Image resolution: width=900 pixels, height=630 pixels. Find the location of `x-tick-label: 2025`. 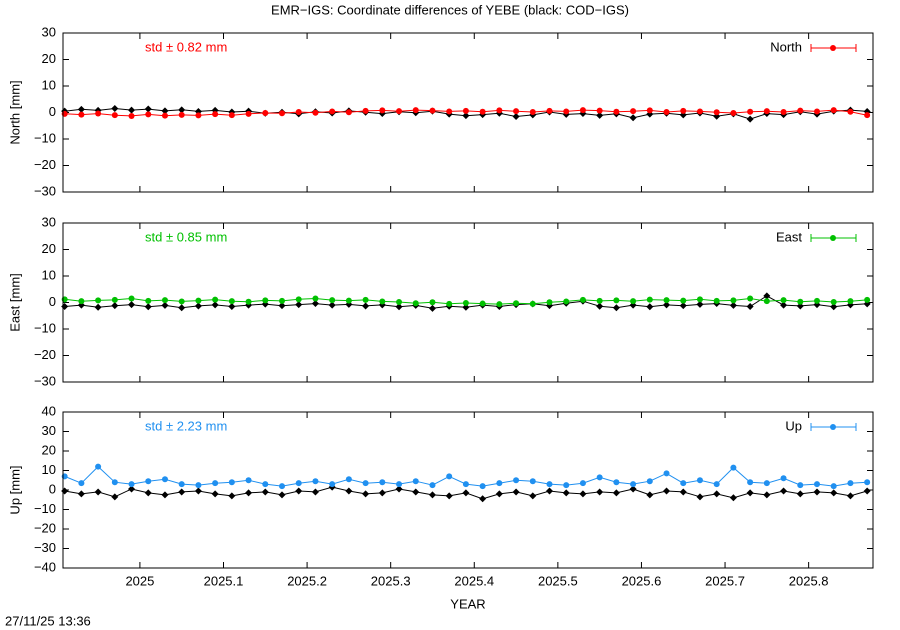

x-tick-label: 2025 is located at coordinates (139, 580).